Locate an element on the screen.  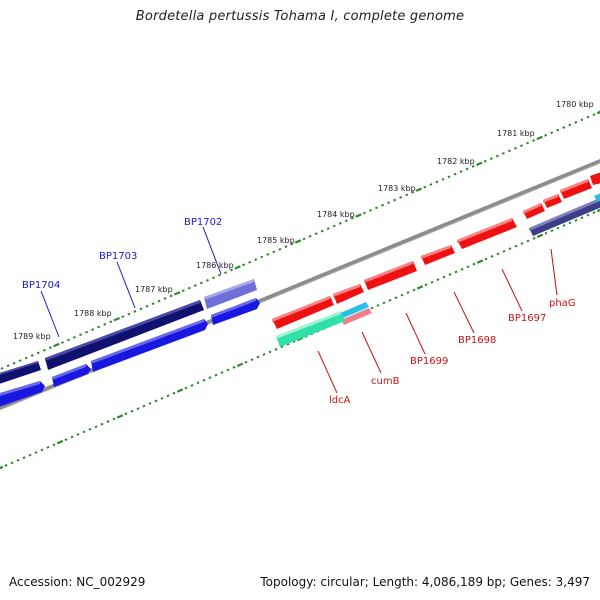
gene-label: BP1698 is located at coordinates (477, 340).